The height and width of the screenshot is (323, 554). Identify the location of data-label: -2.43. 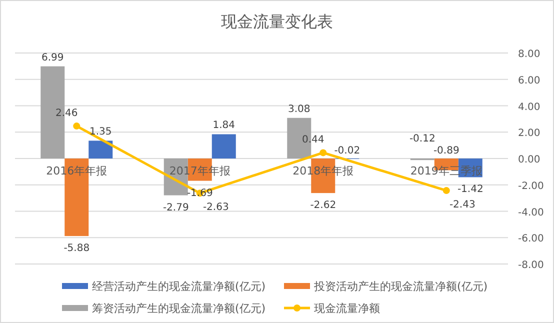
(462, 205).